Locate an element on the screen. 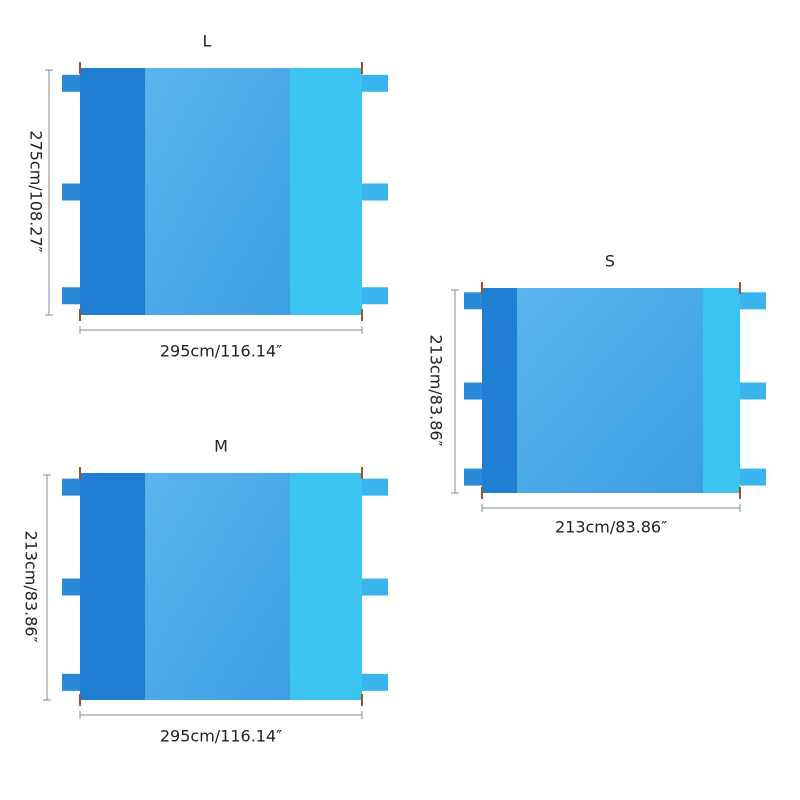  width-label: 213cm/83.86″ is located at coordinates (611, 527).